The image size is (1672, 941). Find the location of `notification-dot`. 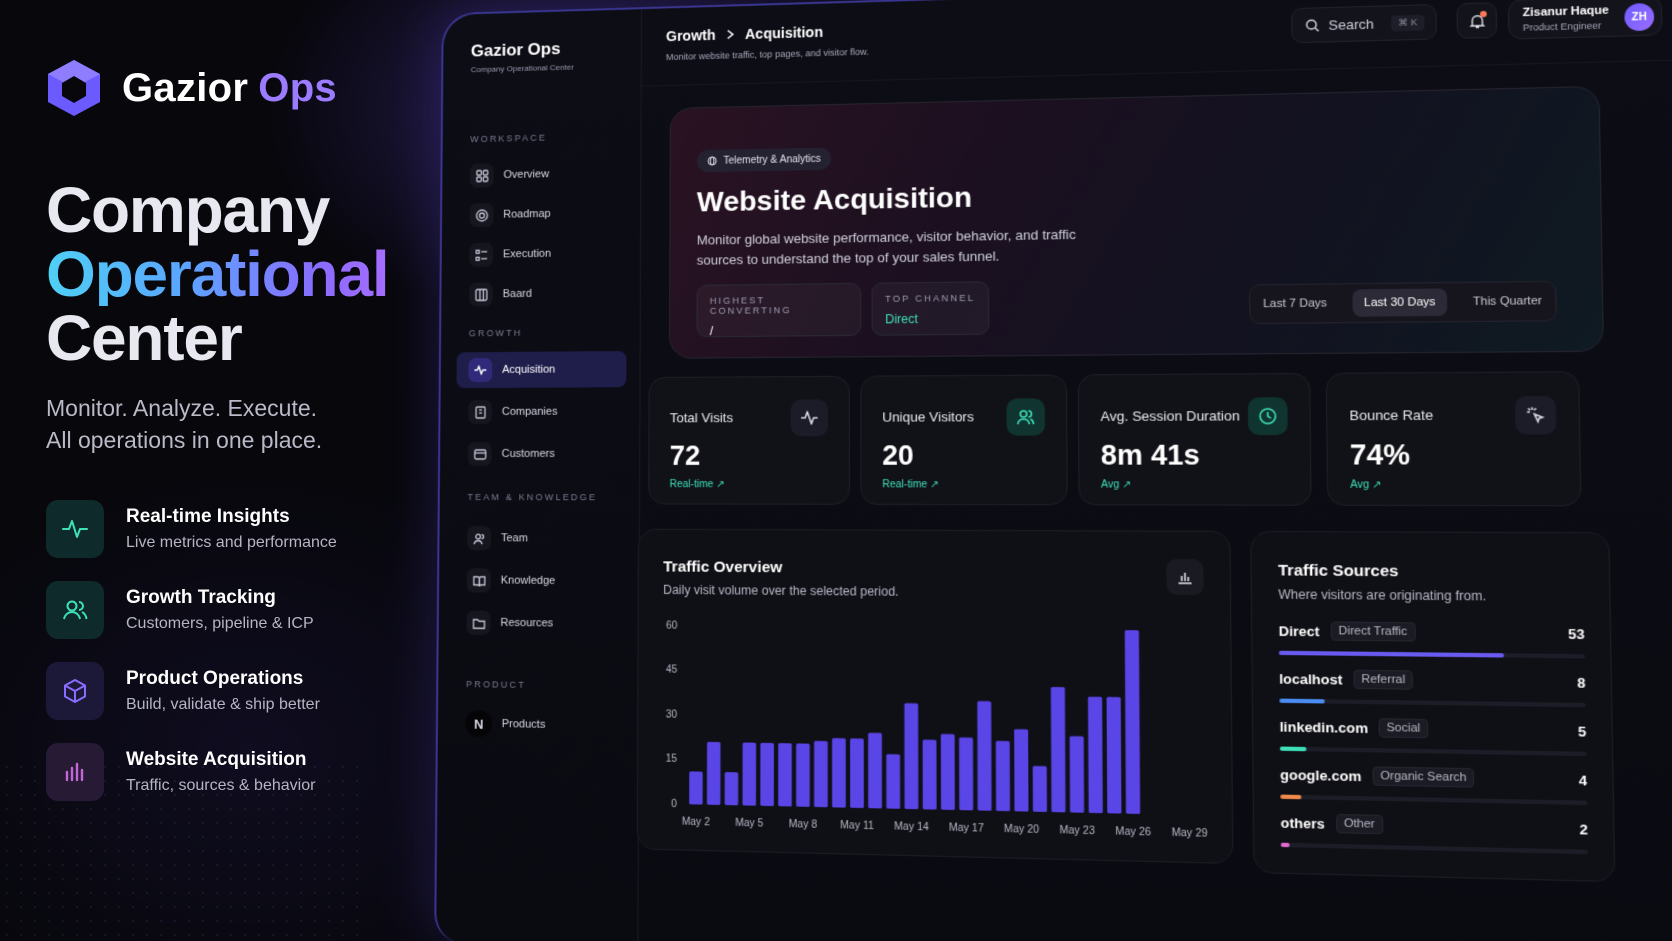

notification-dot is located at coordinates (1483, 14).